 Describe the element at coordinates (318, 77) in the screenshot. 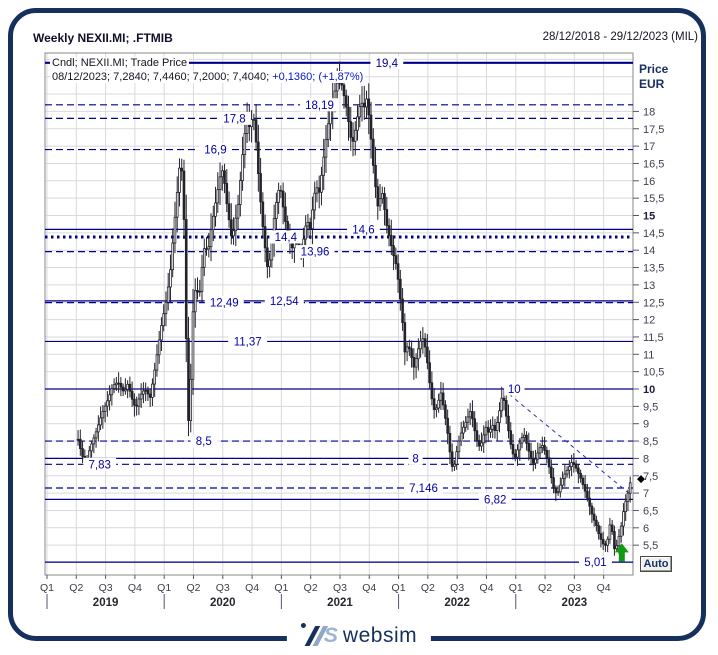

I see `legend-change-values: +0,1360; (+1,87%)` at that location.